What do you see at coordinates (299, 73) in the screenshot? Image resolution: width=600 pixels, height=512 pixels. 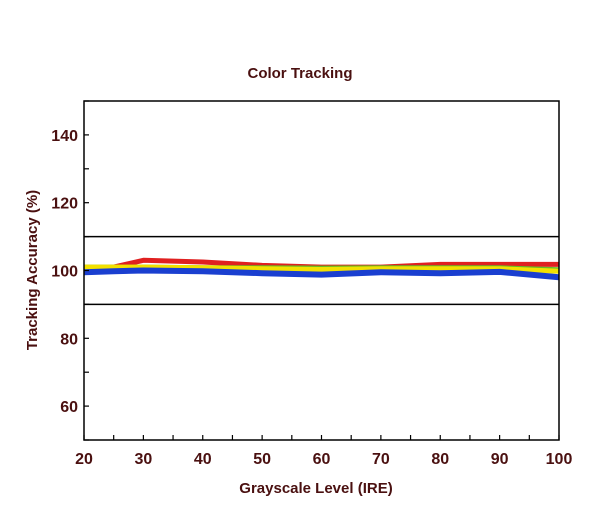 I see `chart-title: Color Tracking` at bounding box center [299, 73].